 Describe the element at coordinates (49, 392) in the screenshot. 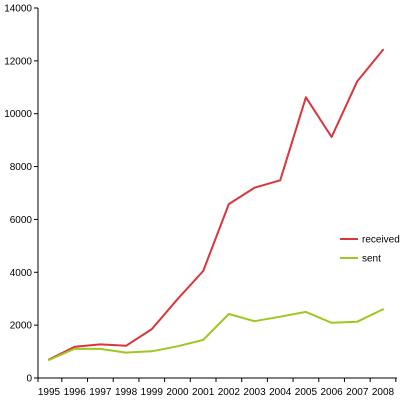

I see `x-tick-label: 1995` at that location.